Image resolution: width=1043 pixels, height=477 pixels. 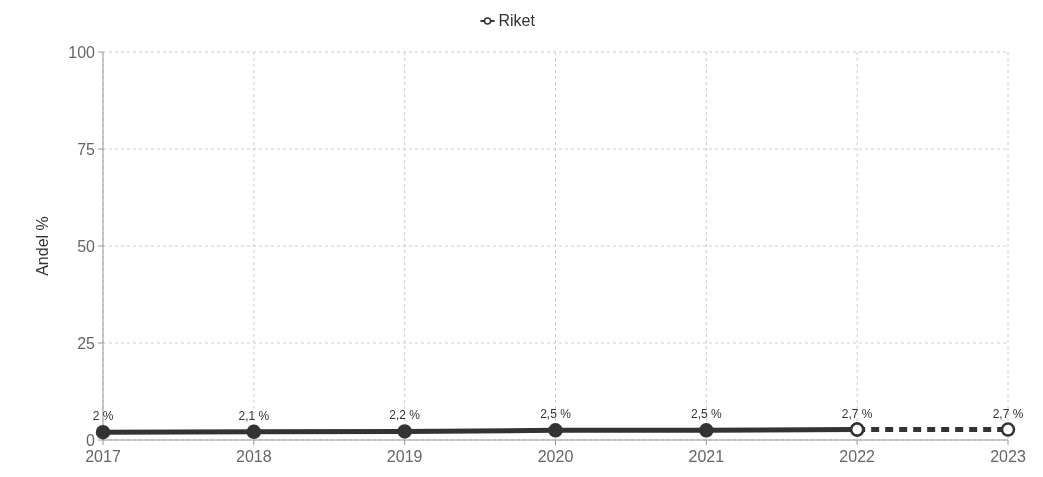 I want to click on y-tick-label: 75, so click(x=86, y=149).